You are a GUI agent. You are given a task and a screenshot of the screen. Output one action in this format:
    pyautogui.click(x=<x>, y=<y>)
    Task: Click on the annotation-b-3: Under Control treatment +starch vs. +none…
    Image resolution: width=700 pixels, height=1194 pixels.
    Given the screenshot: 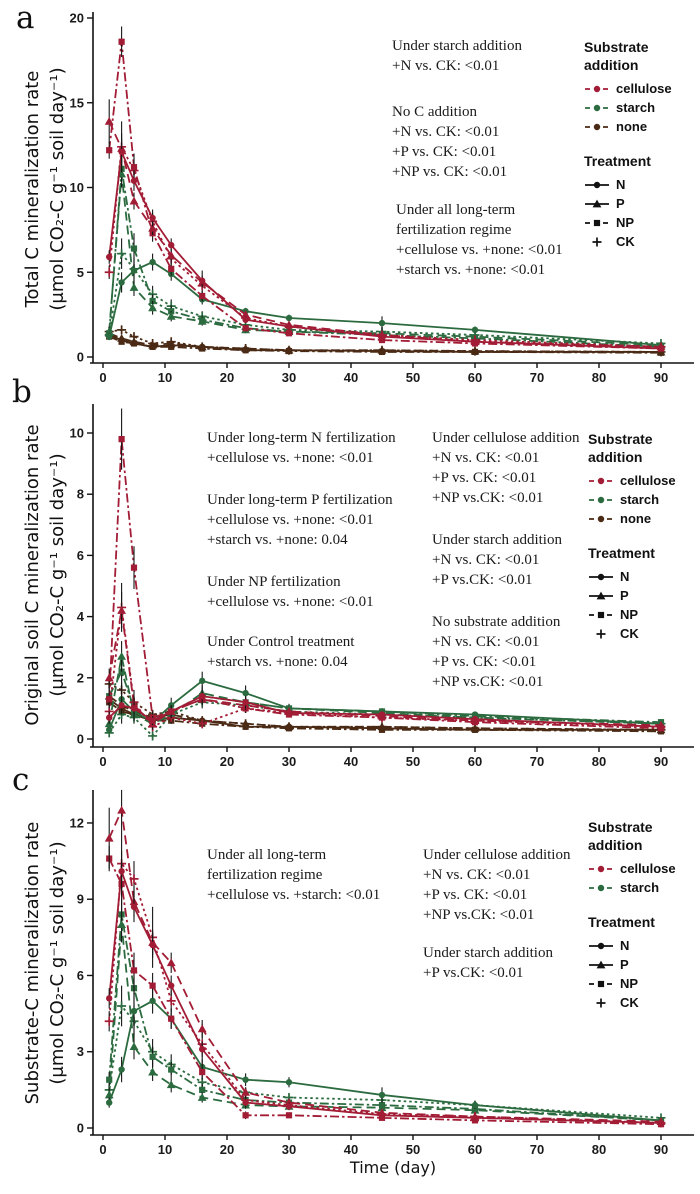 What is the action you would take?
    pyautogui.click(x=280, y=652)
    